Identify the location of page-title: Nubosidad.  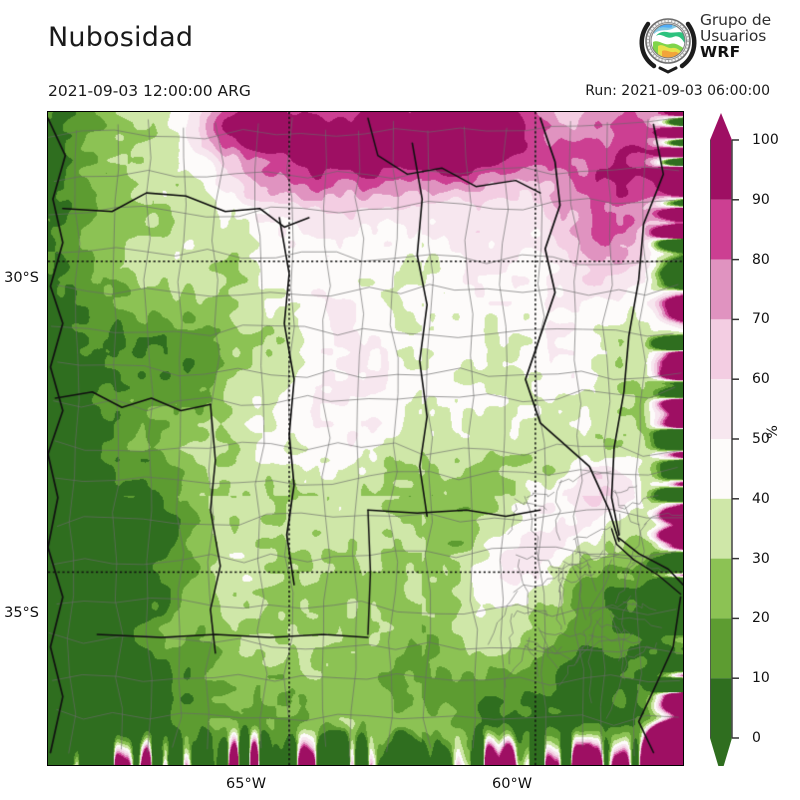
(121, 37).